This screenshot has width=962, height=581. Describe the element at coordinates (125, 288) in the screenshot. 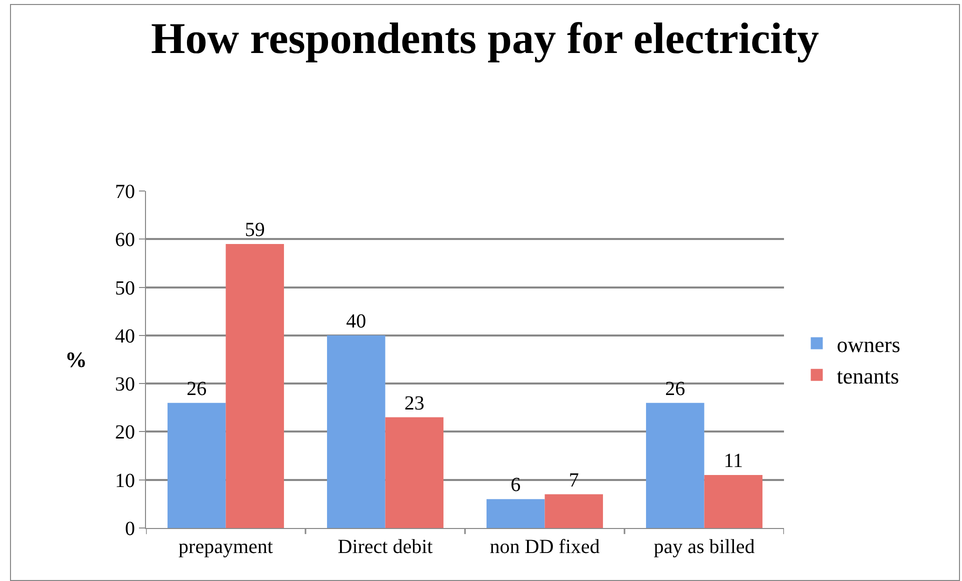

I see `y-tick-label: 50` at that location.